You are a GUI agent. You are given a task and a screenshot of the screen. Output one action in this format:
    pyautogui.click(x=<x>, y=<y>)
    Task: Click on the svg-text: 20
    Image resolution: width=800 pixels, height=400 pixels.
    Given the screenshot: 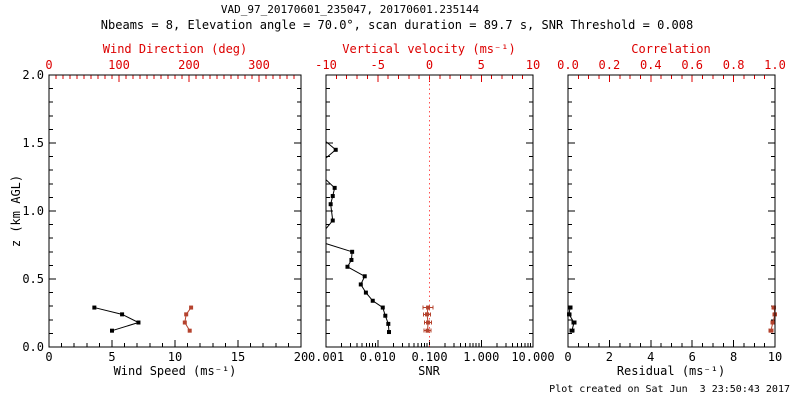 What is the action you would take?
    pyautogui.click(x=301, y=357)
    